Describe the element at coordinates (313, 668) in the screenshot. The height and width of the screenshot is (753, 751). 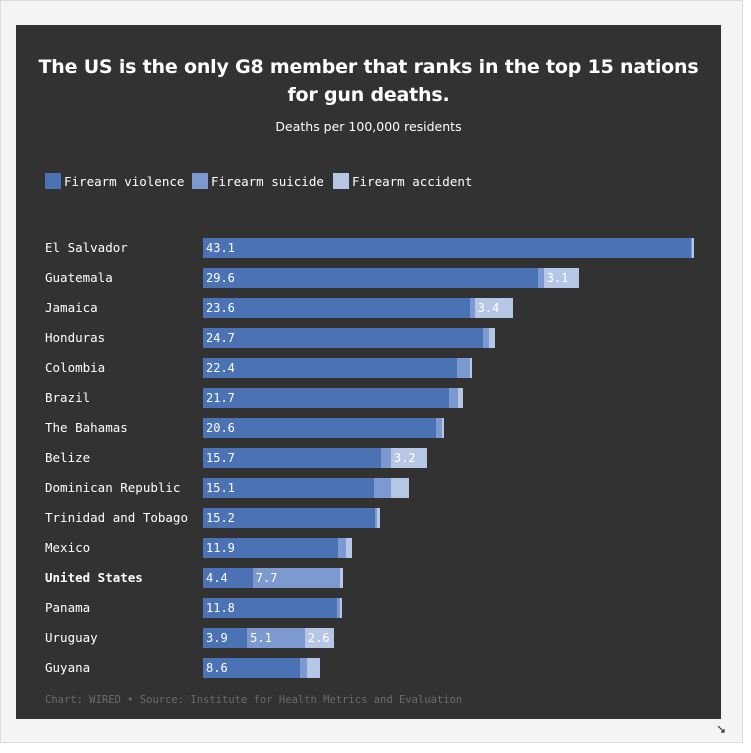
I see `bar-firearm-accident-guyana` at that location.